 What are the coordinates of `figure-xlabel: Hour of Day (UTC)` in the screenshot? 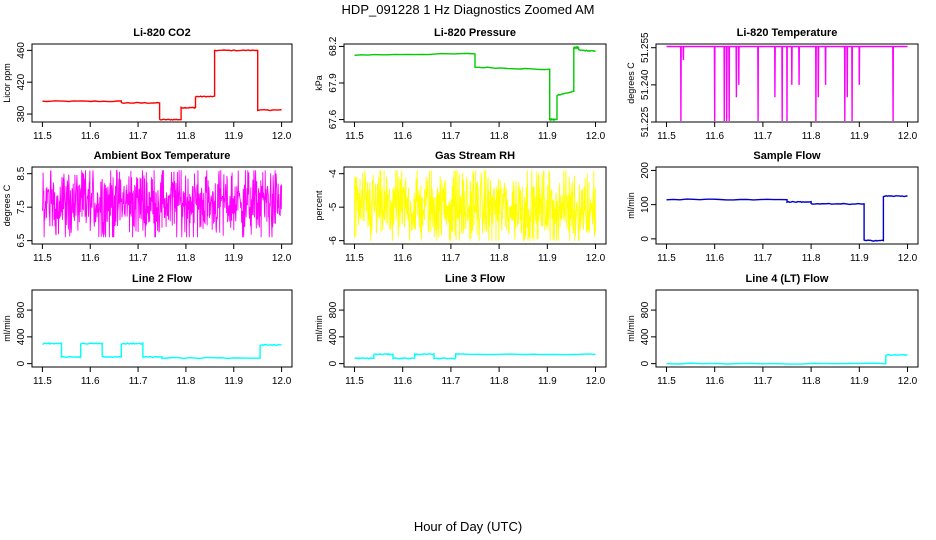 It's located at (468, 526).